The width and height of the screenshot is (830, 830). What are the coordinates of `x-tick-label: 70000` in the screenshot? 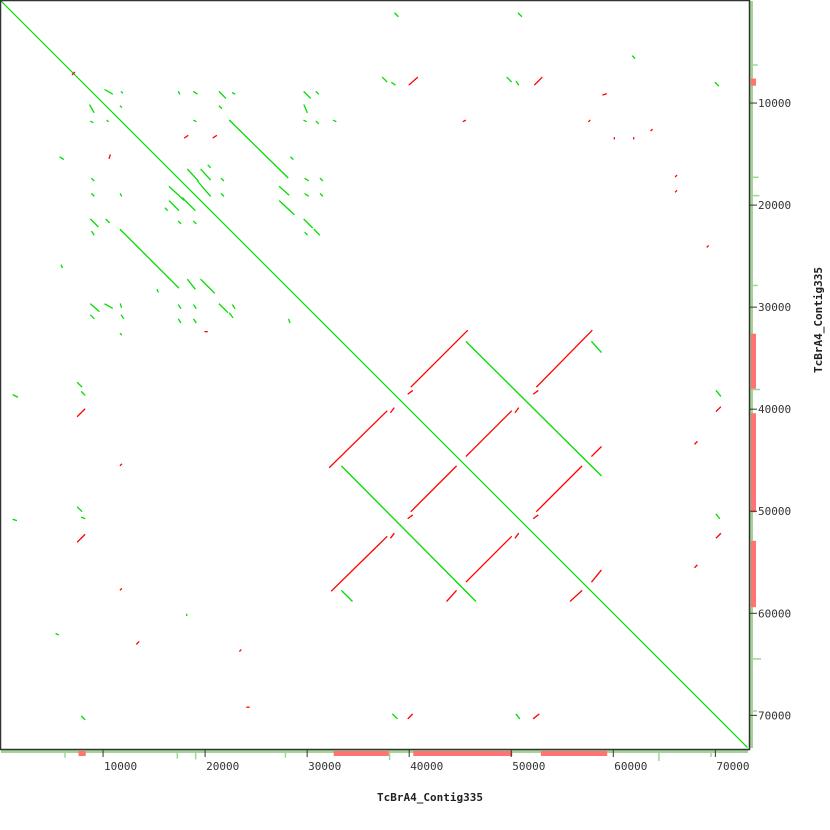 It's located at (732, 766).